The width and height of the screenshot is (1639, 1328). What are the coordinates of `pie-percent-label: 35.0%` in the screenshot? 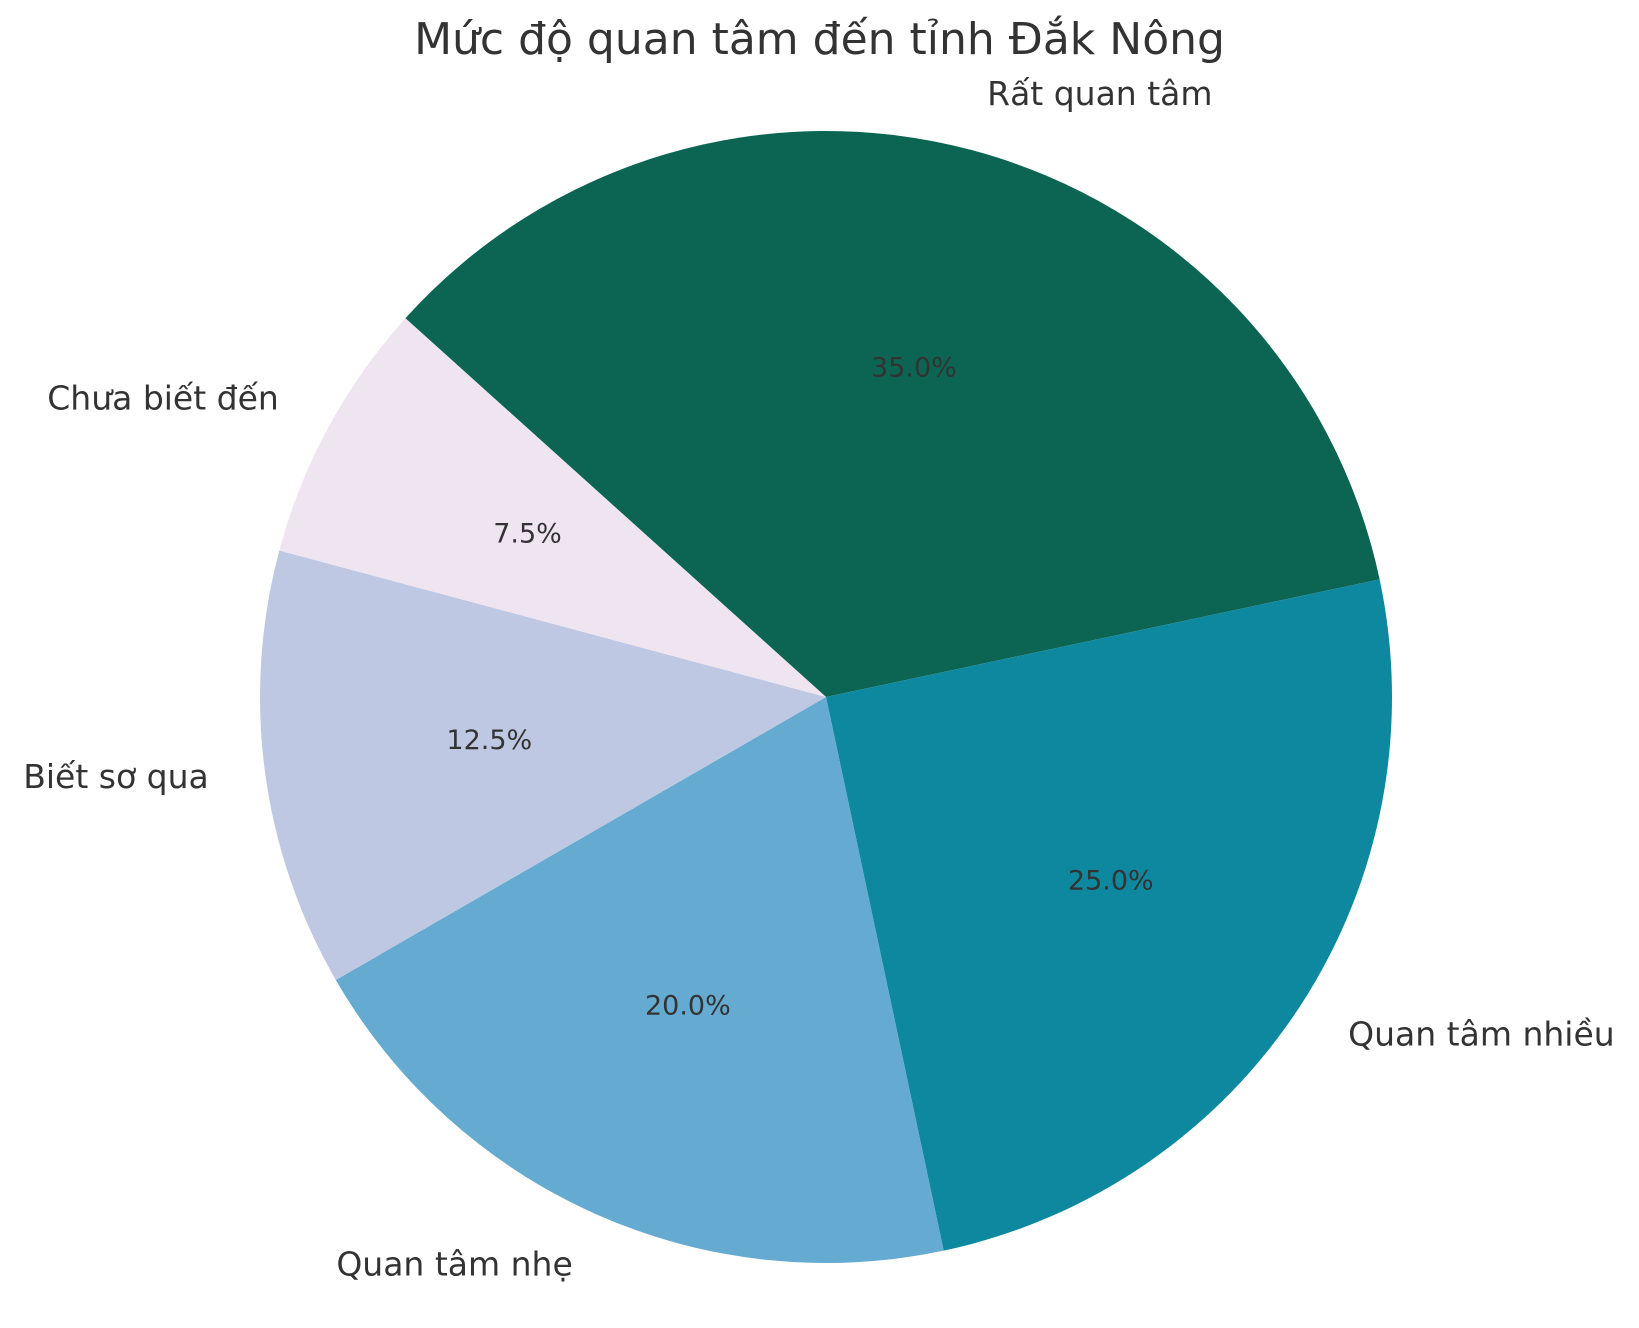 It's located at (914, 367).